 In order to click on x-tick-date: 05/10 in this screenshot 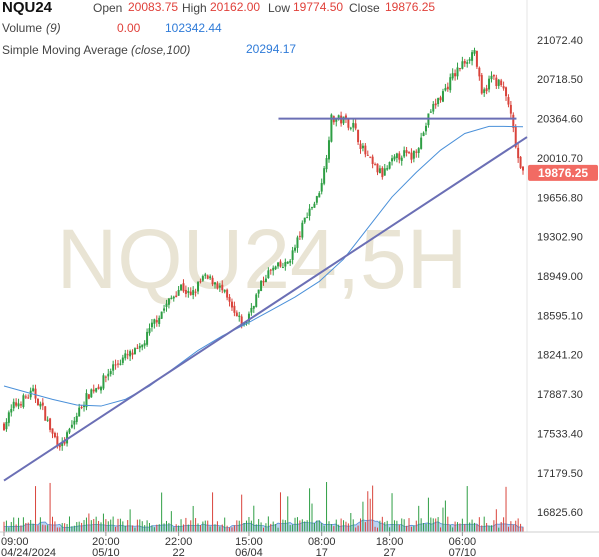, I will do `click(106, 552)`.